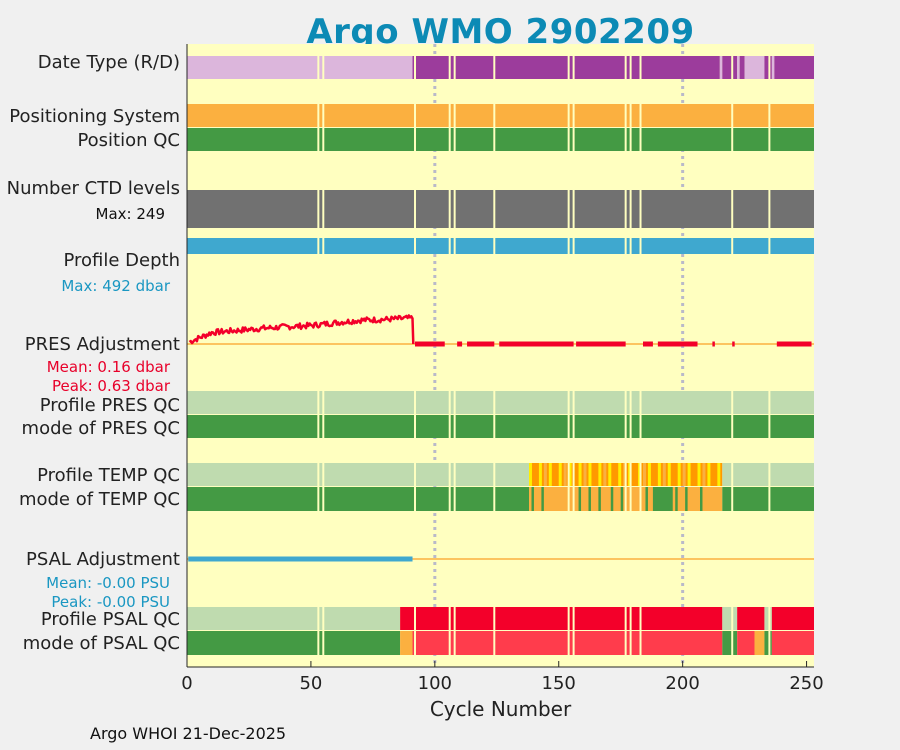  Describe the element at coordinates (94, 116) in the screenshot. I see `label-positioning-system: Positioning System` at that location.